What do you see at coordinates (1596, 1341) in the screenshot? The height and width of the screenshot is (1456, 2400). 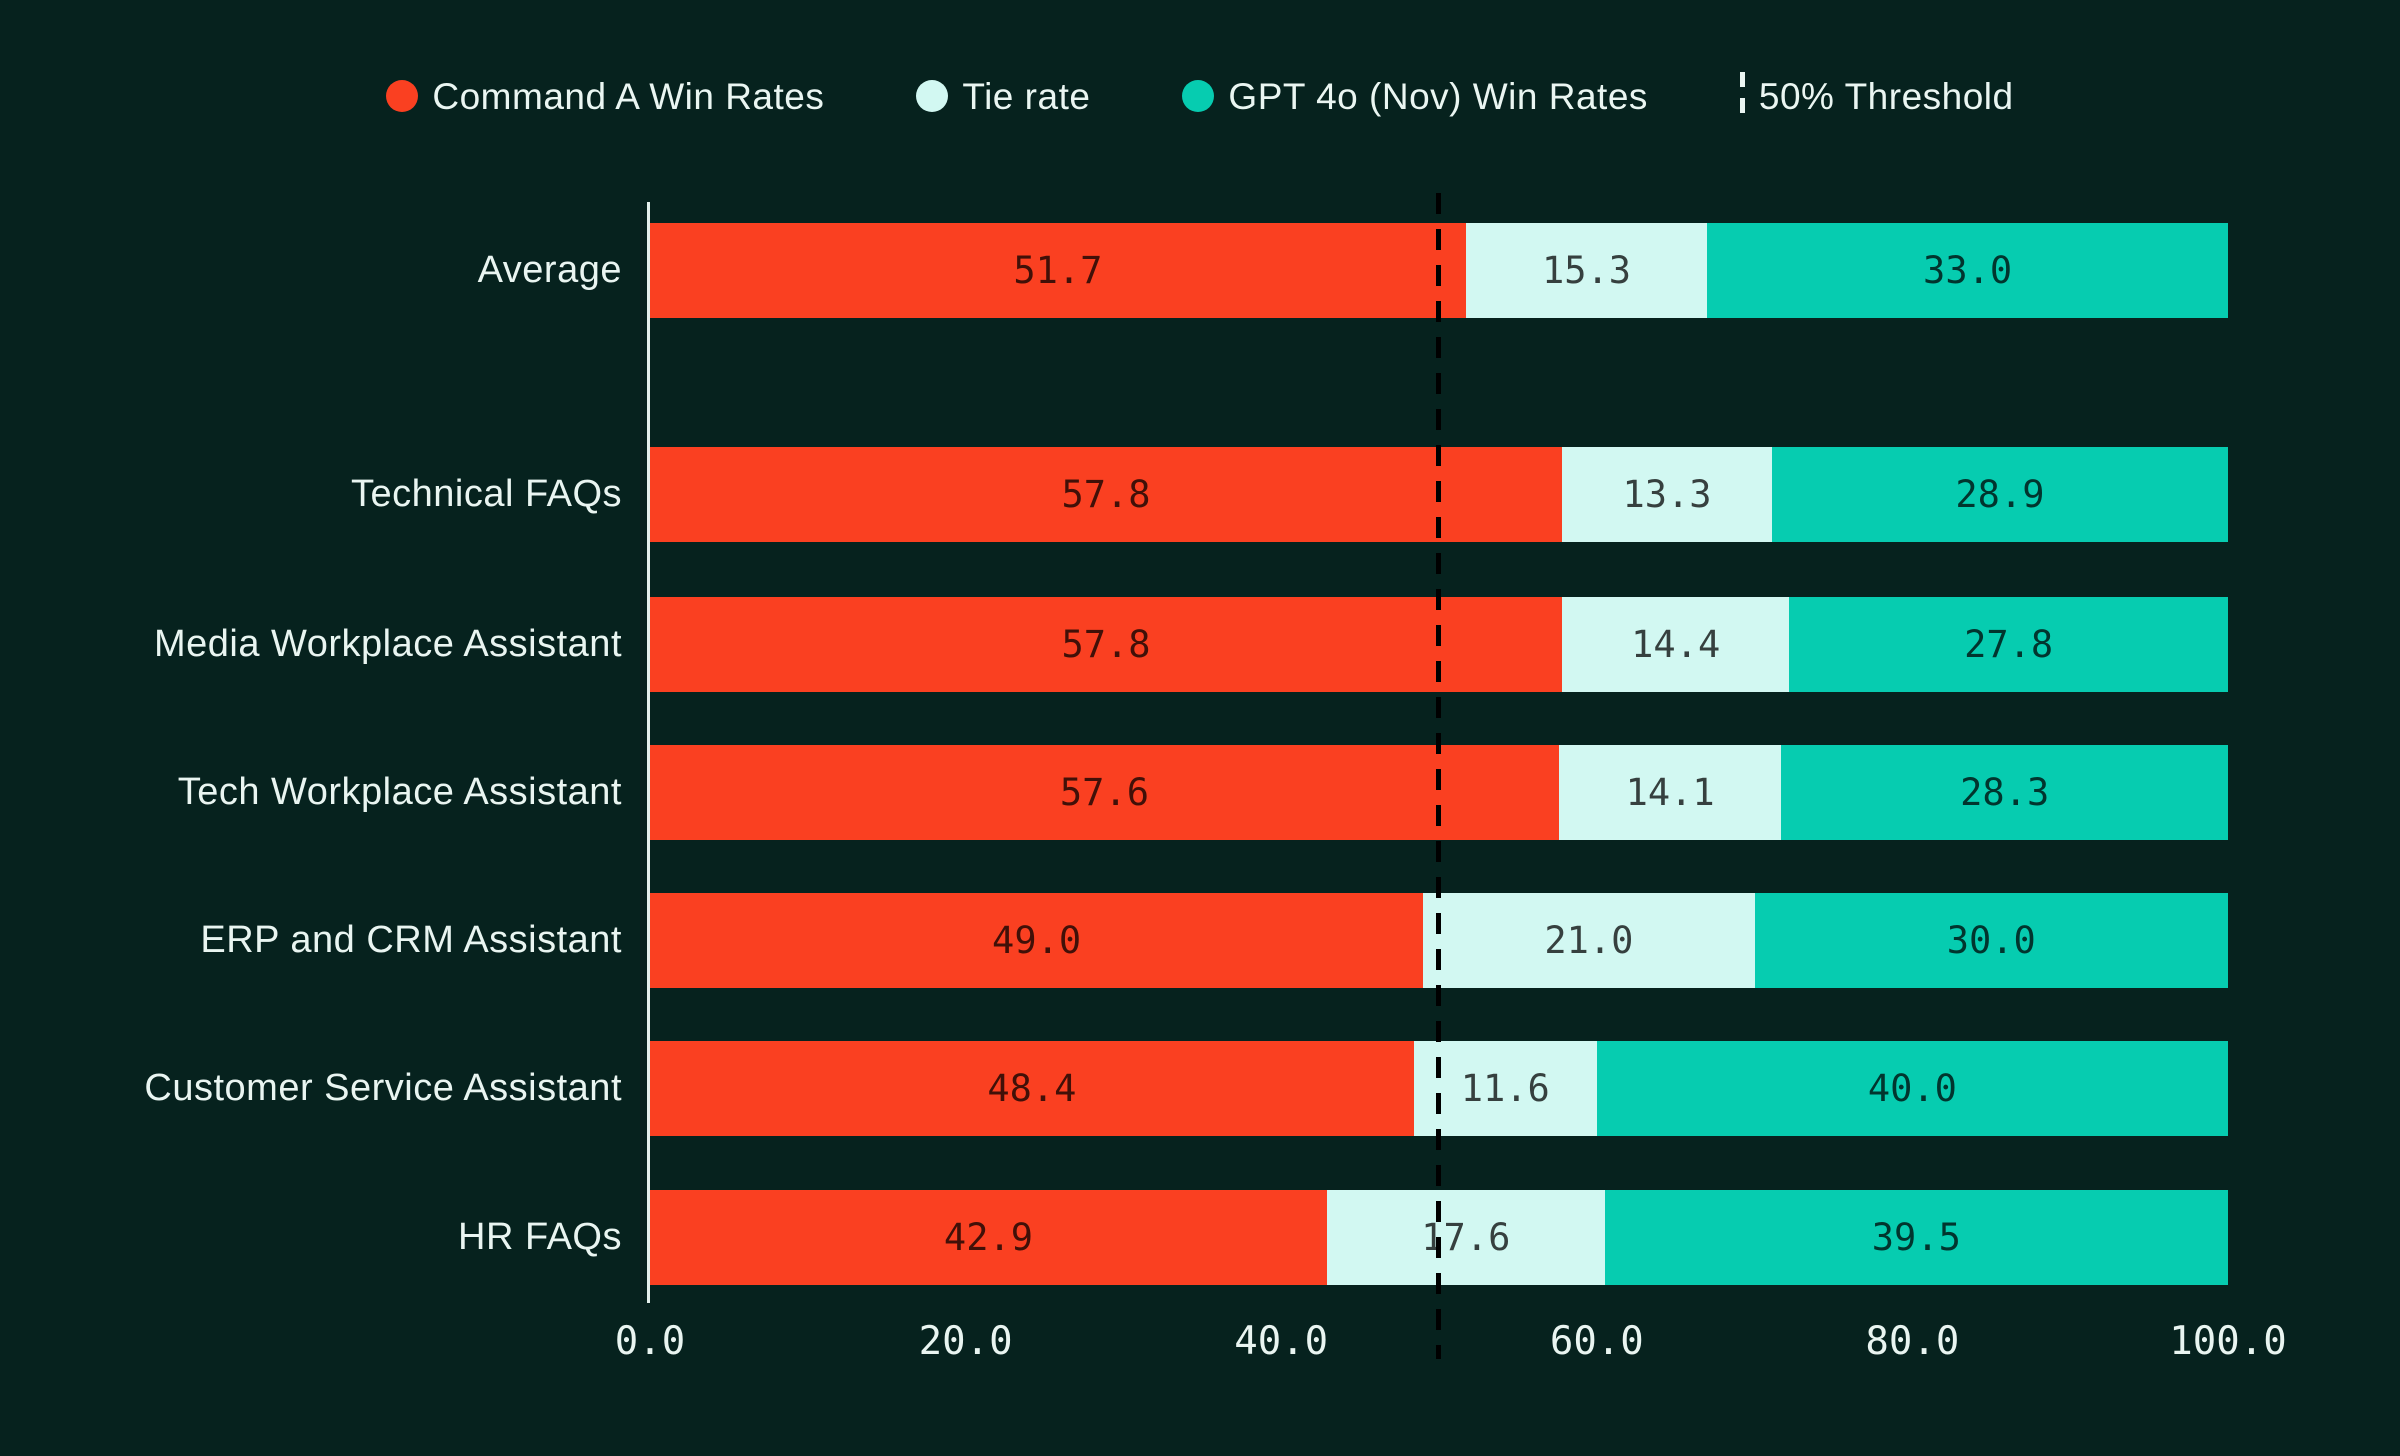 I see `x-axis-tick-label: 60.0` at bounding box center [1596, 1341].